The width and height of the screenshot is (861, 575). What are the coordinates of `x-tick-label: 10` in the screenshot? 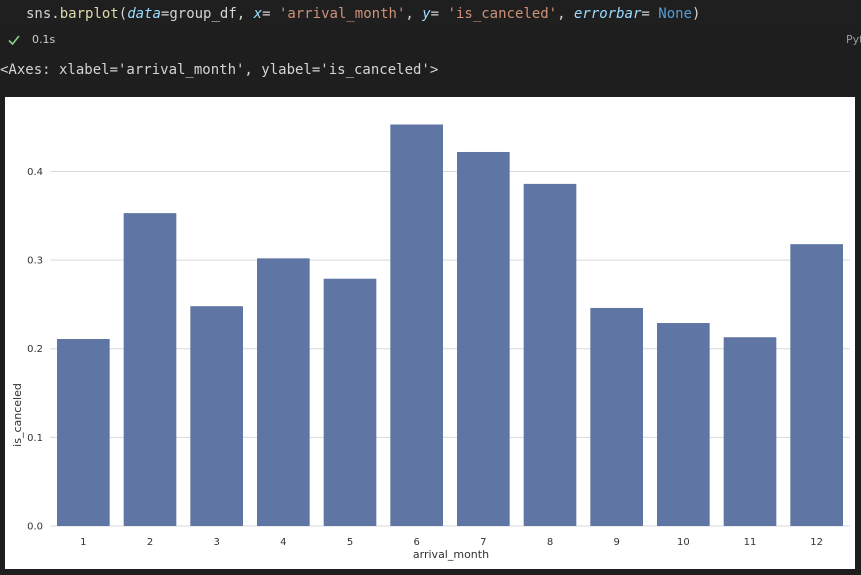 It's located at (683, 542).